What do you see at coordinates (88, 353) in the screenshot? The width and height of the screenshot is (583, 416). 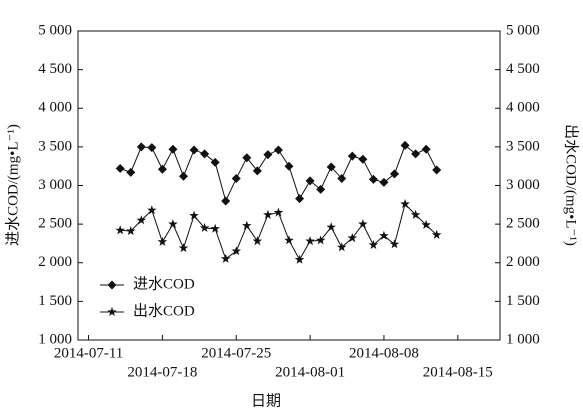 I see `x-tick-label: 2014-07-11` at bounding box center [88, 353].